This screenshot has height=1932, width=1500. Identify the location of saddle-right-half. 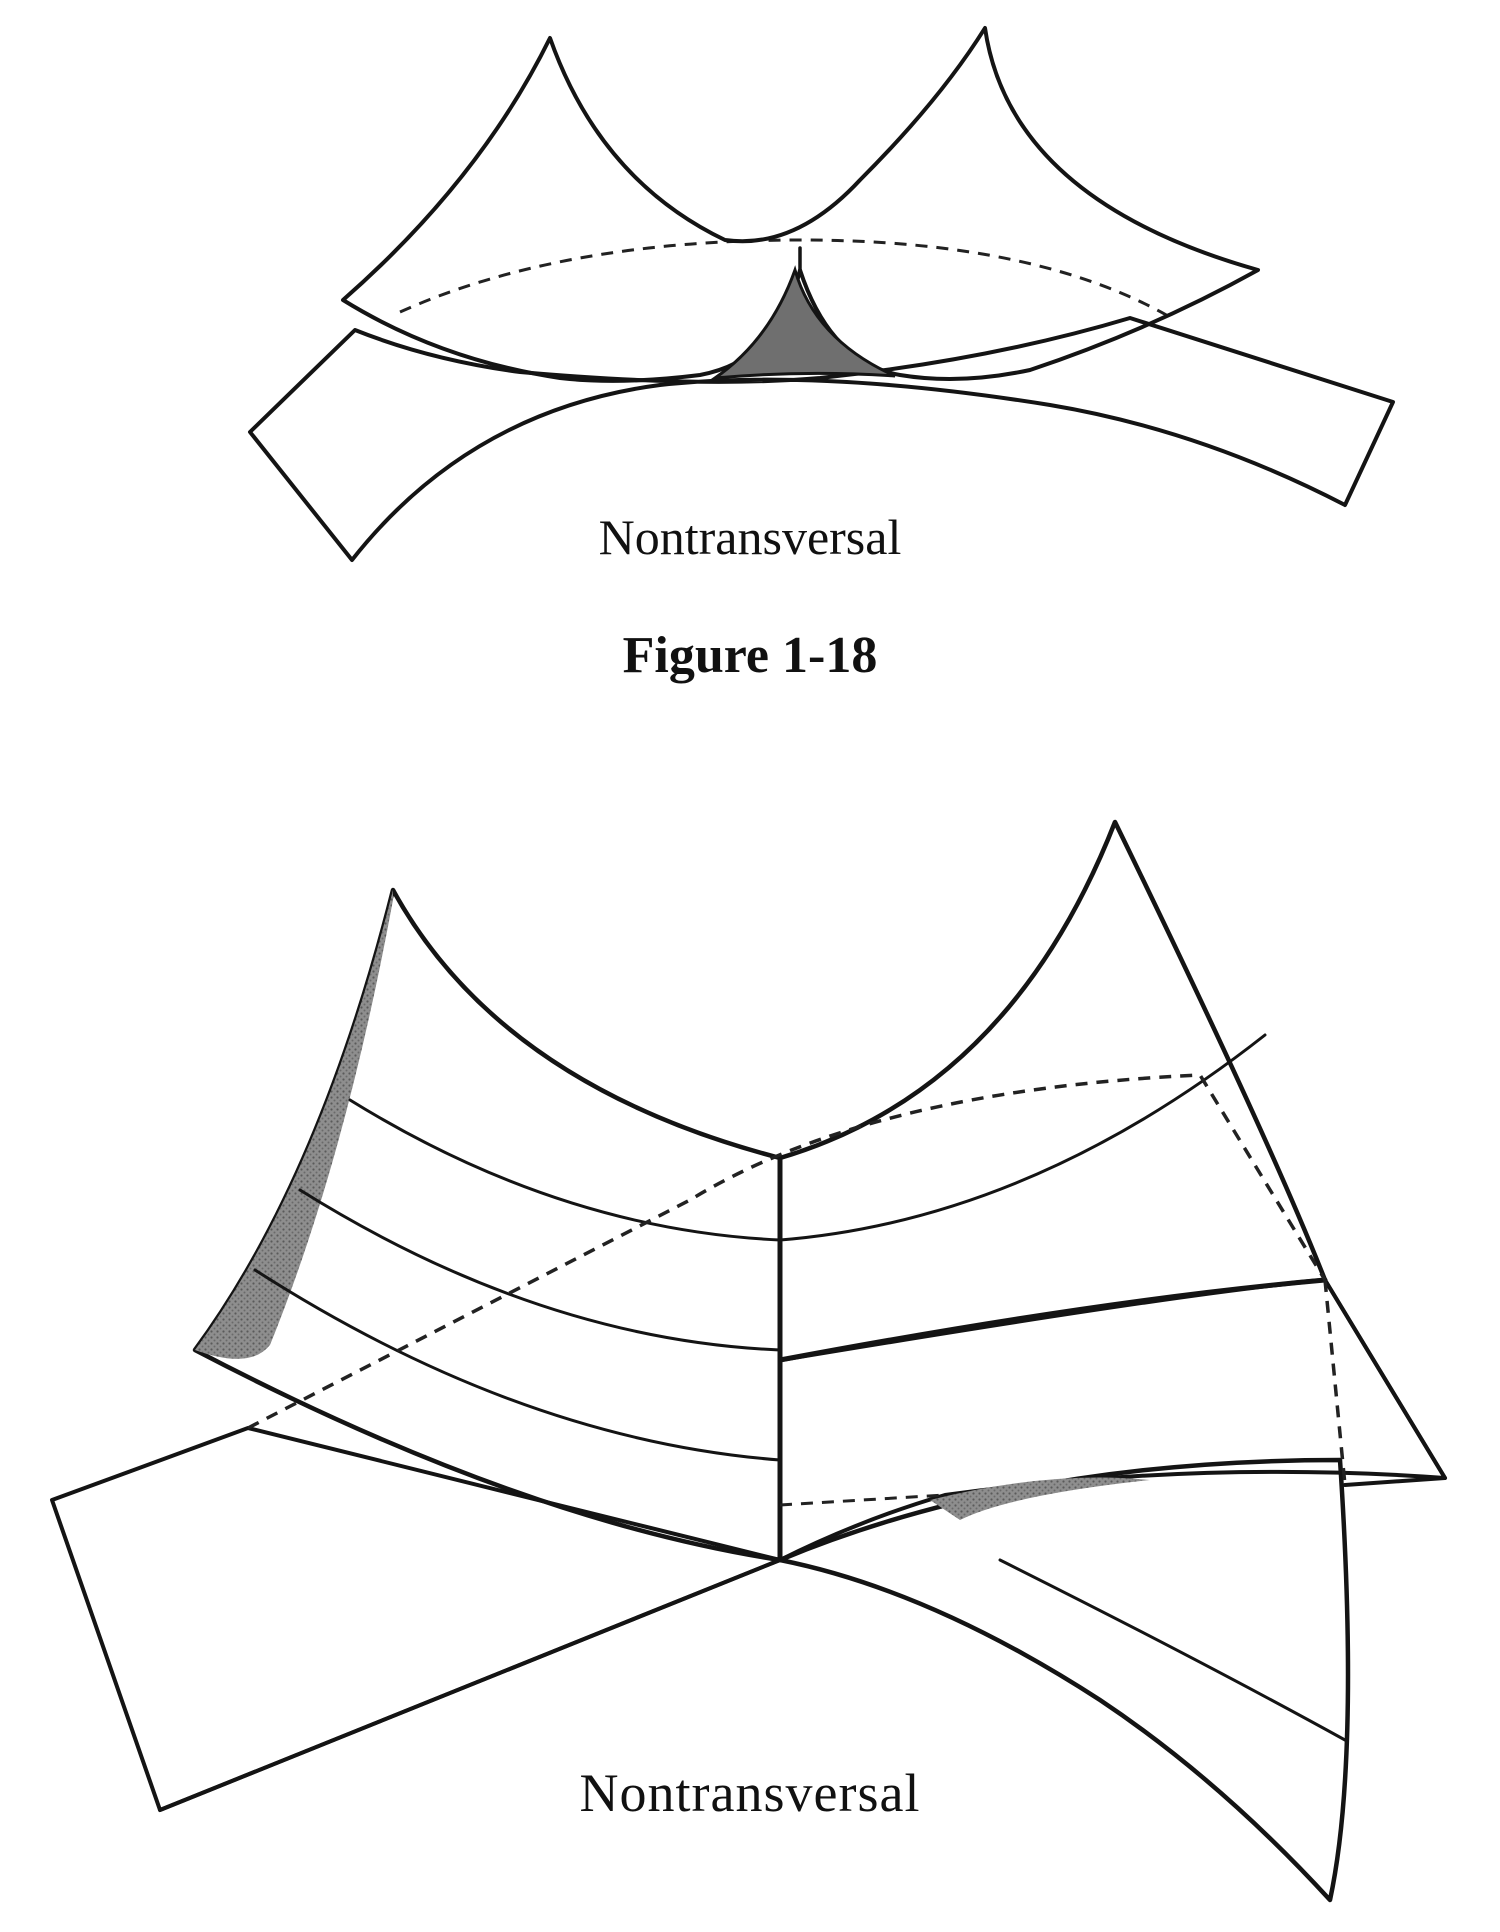
(1052, 1091).